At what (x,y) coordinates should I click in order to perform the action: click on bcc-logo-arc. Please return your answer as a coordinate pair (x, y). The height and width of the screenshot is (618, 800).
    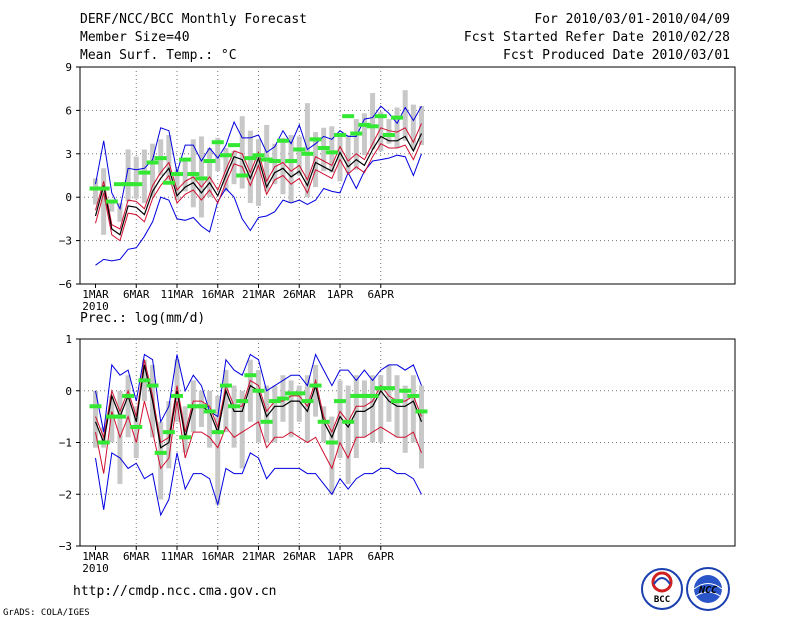
    Looking at the image, I should click on (662, 581).